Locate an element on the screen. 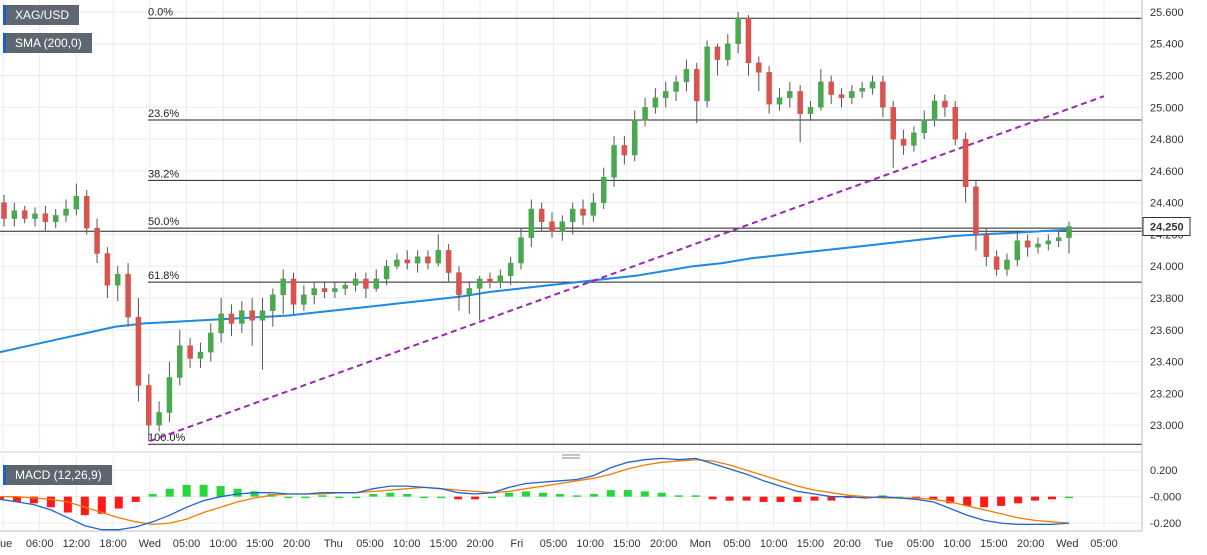 This screenshot has height=555, width=1207. macd-y-tick-label: 0.200 is located at coordinates (1164, 471).